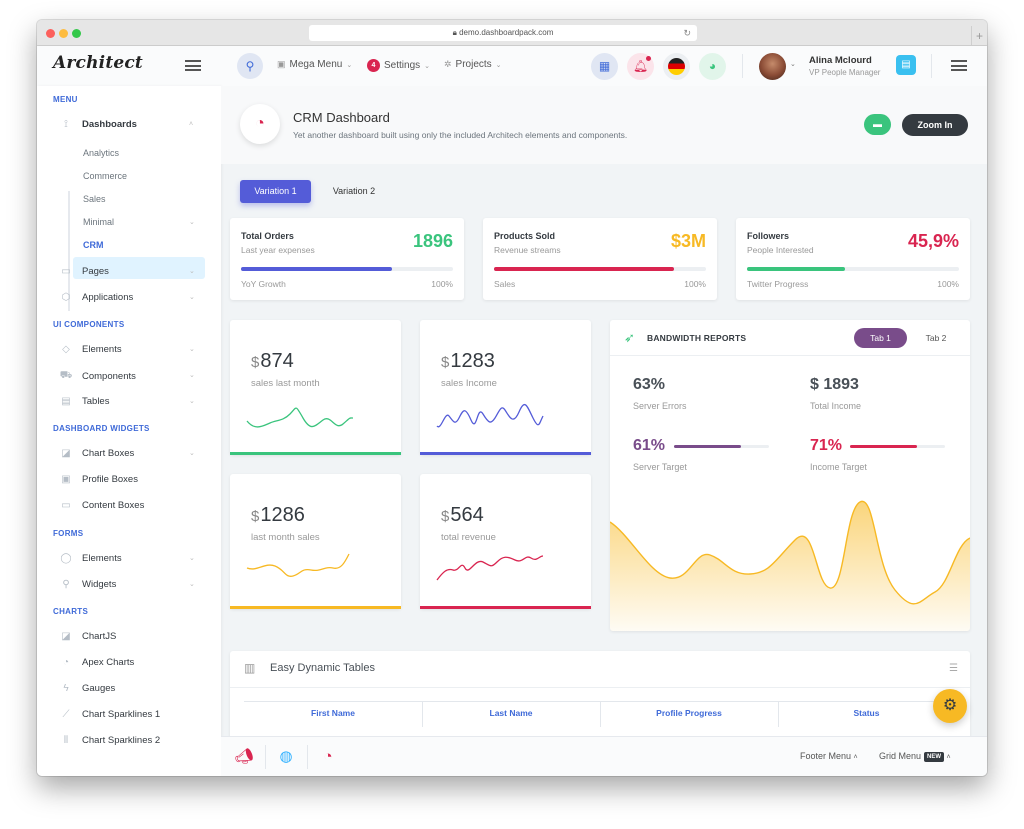 This screenshot has width=1024, height=829. Describe the element at coordinates (347, 269) in the screenshot. I see `progress-track` at that location.